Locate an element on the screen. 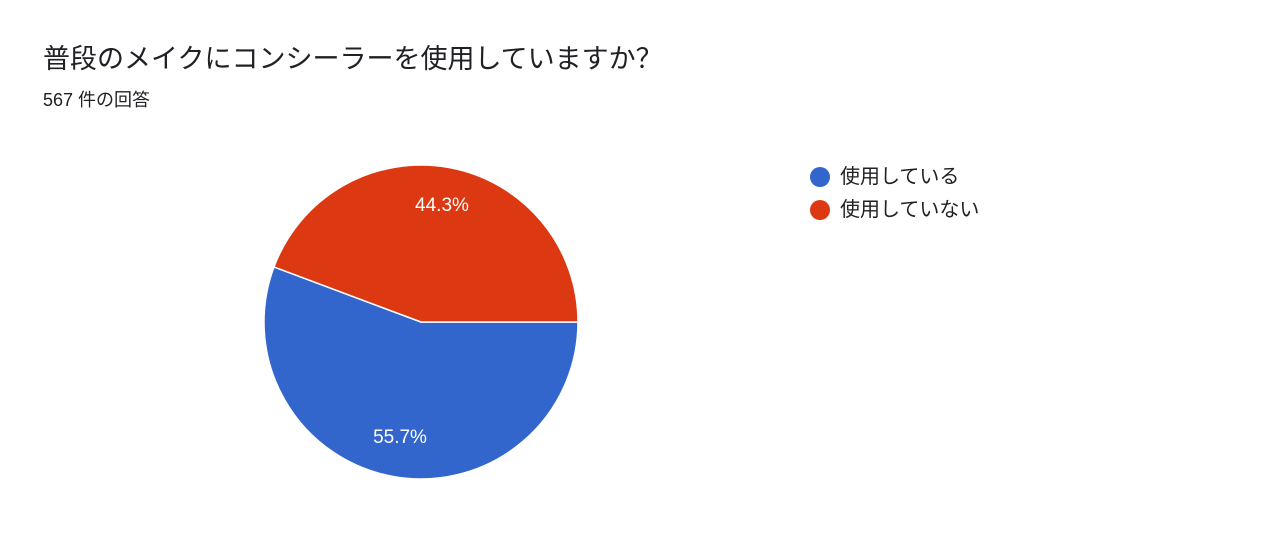 Image resolution: width=1280 pixels, height=539 pixels. legend-label-2: 使用していない is located at coordinates (910, 209).